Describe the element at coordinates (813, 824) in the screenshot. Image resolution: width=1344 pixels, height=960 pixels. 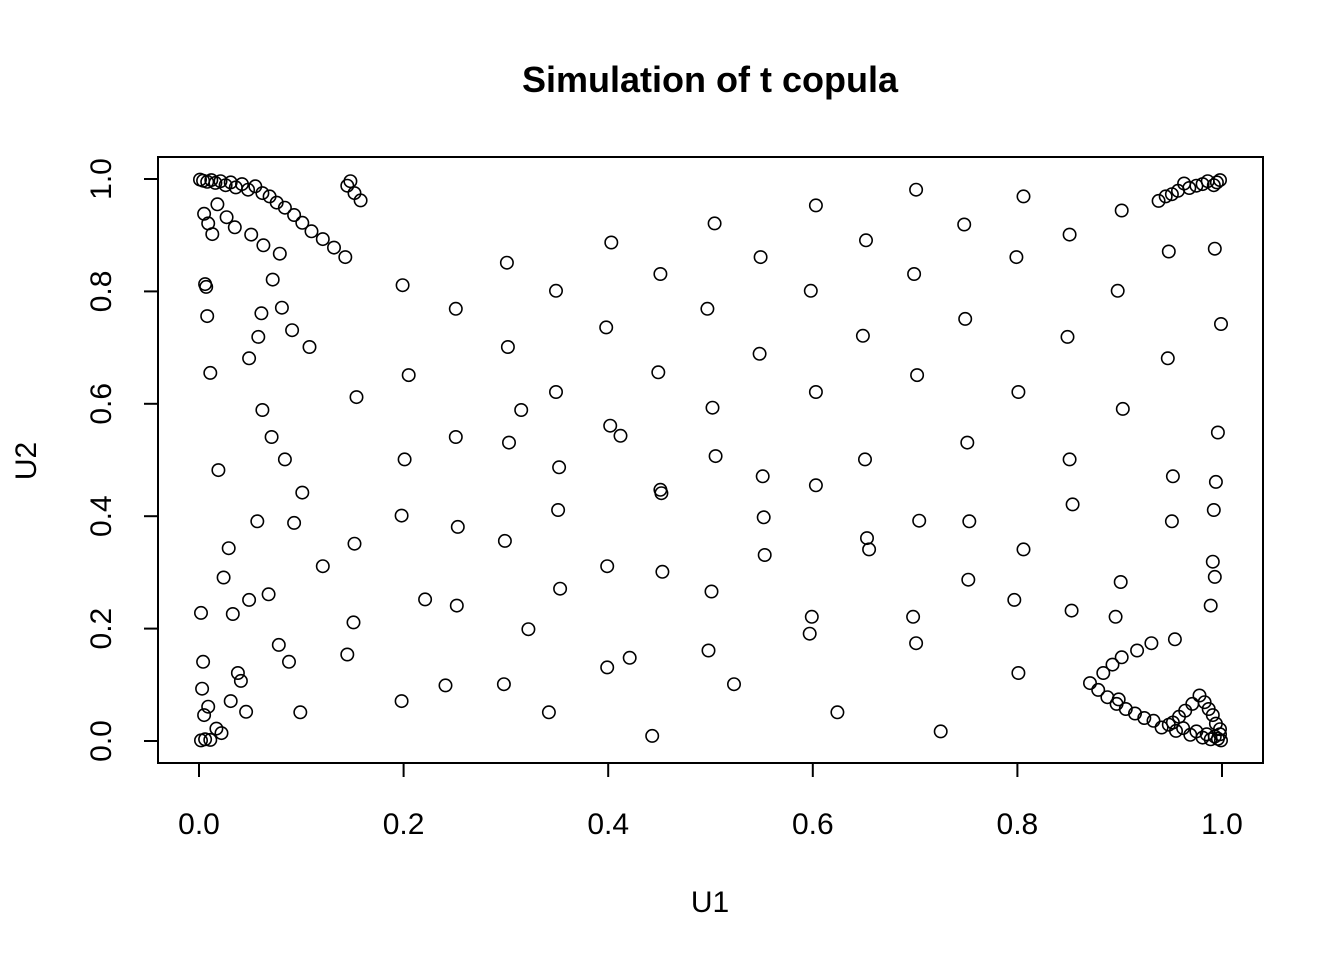
I see `x-tick-label: 0.6` at that location.